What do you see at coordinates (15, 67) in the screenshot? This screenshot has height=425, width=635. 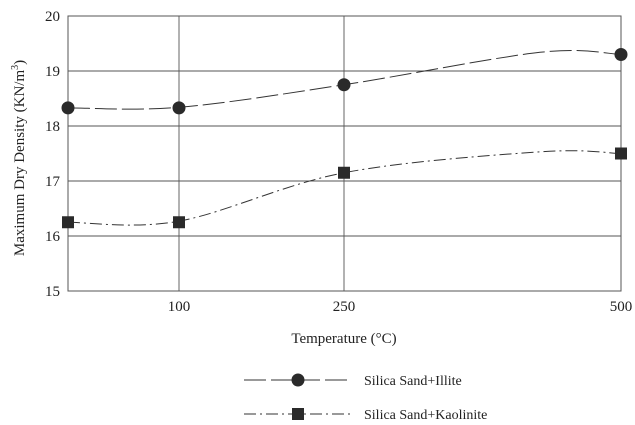 I see `y-axis-label-superscript: 3` at bounding box center [15, 67].